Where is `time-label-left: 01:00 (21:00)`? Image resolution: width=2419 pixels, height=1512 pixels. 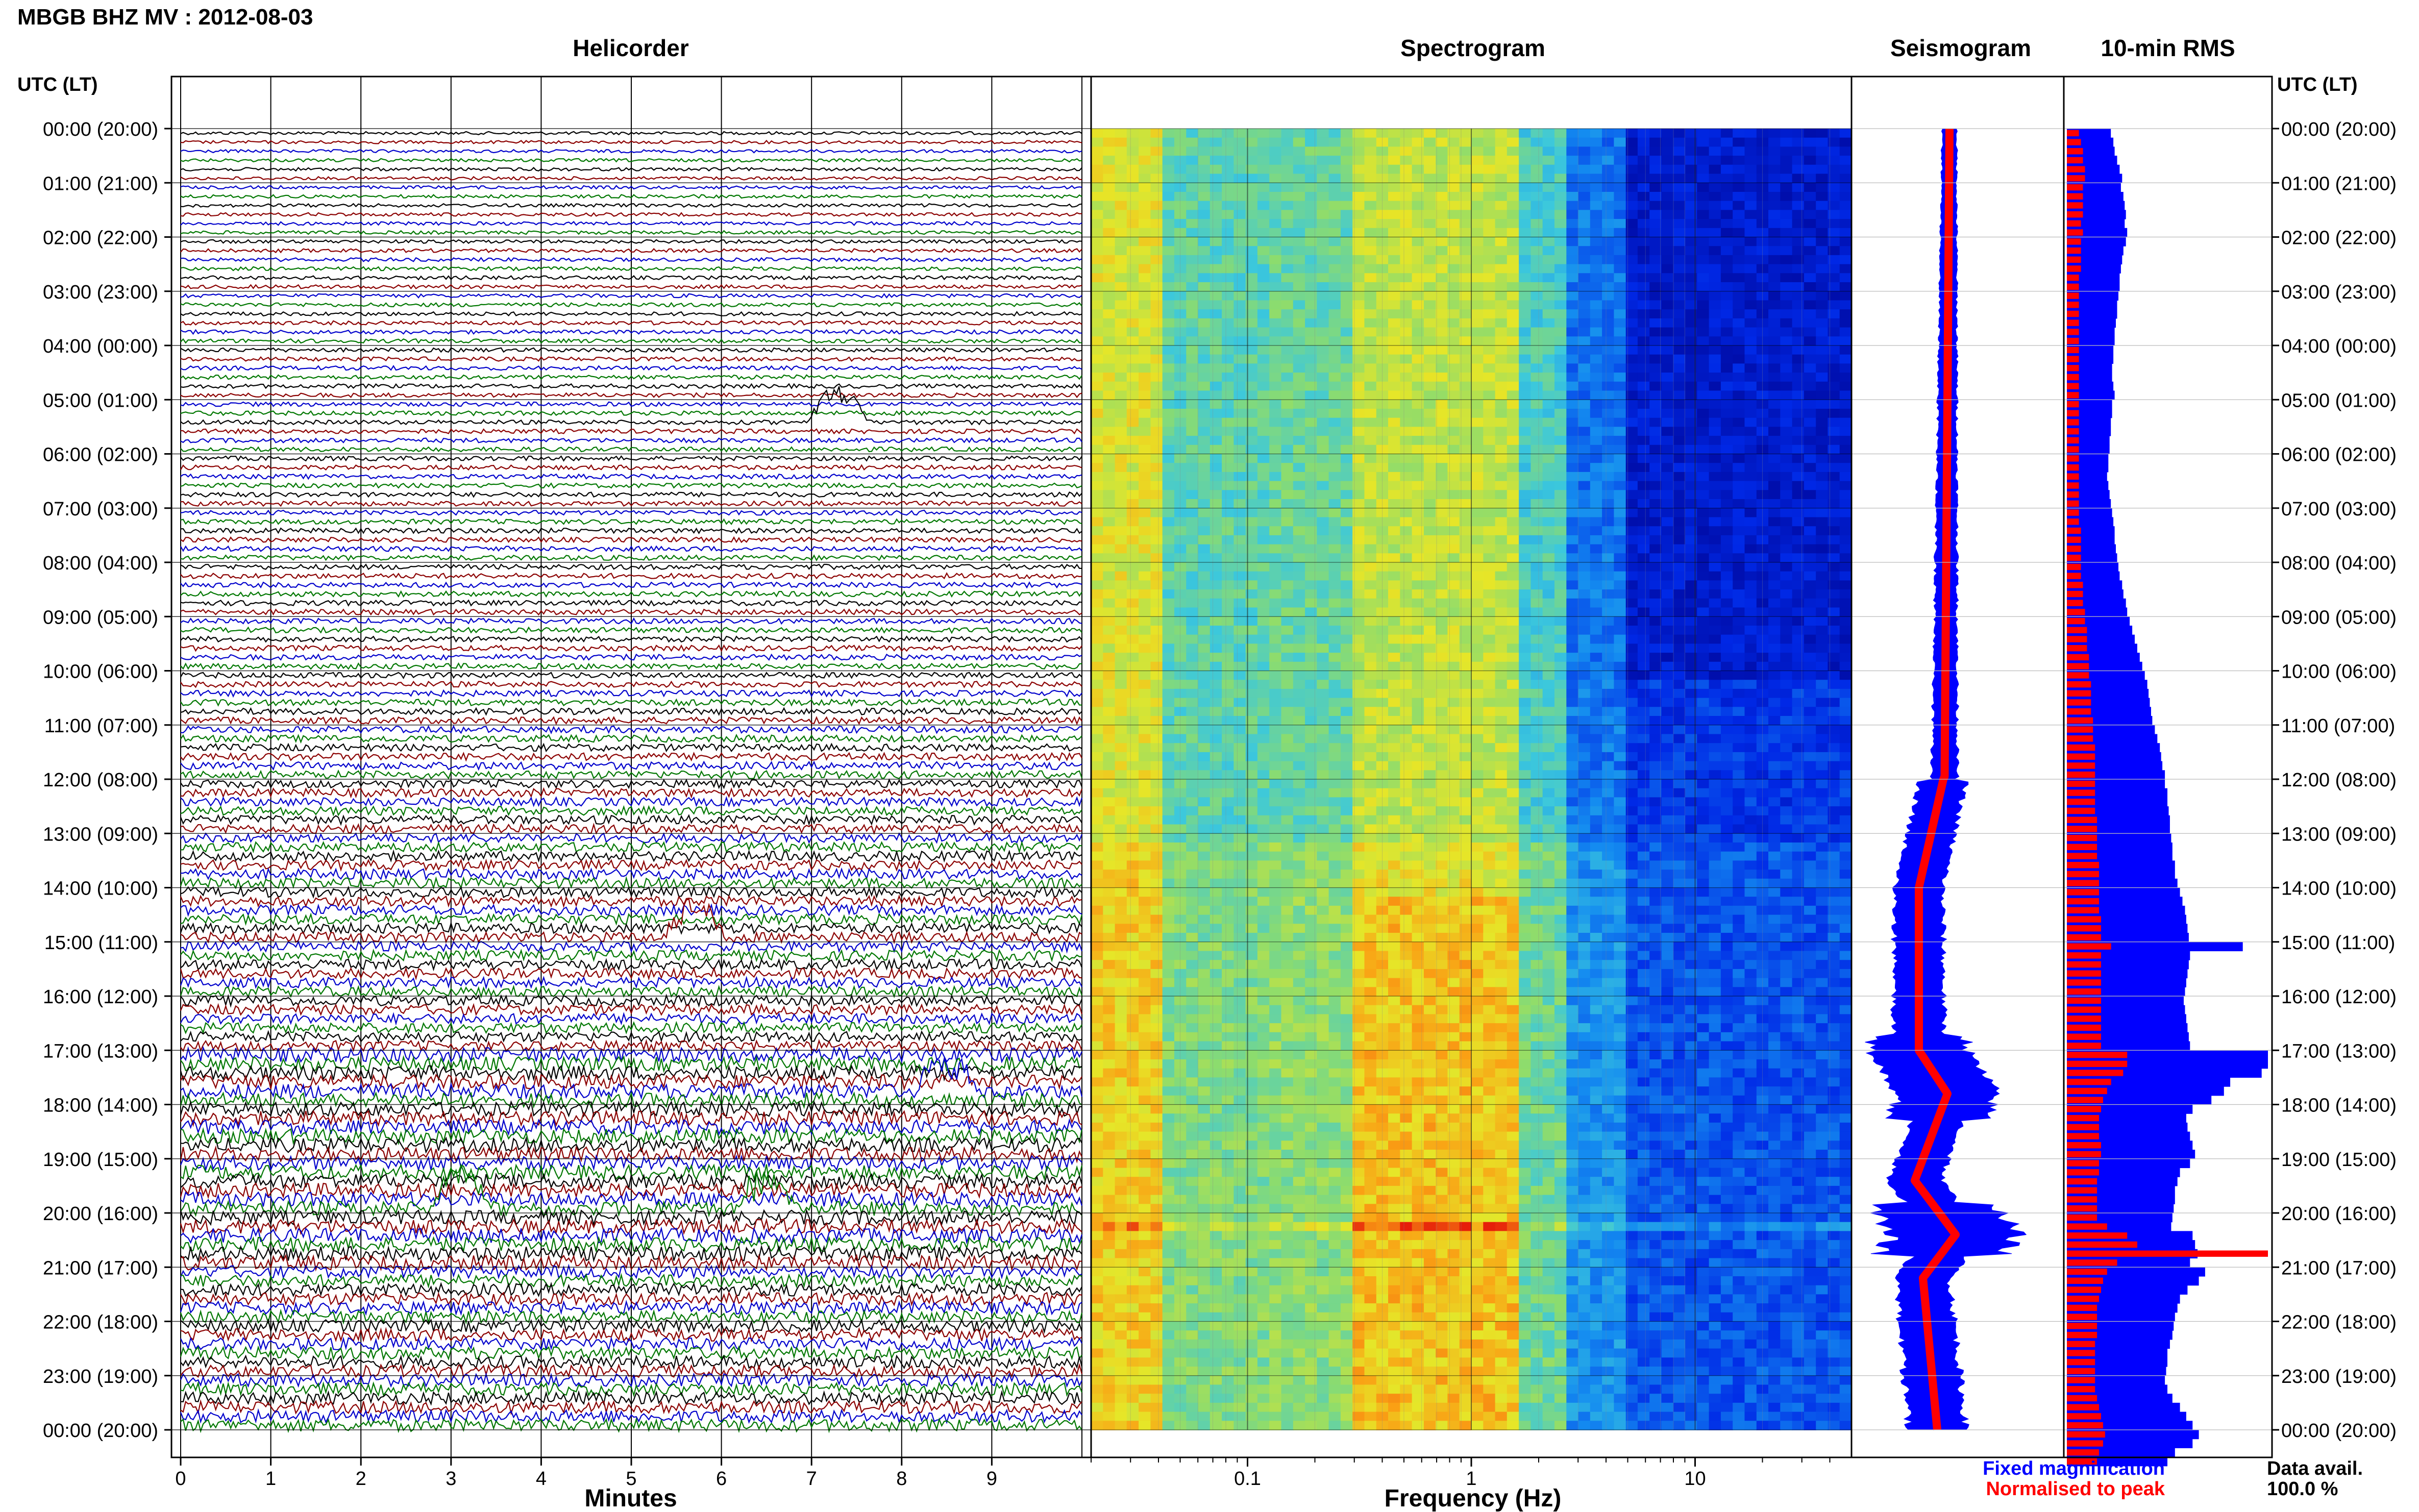
time-label-left: 01:00 (21:00) is located at coordinates (100, 183).